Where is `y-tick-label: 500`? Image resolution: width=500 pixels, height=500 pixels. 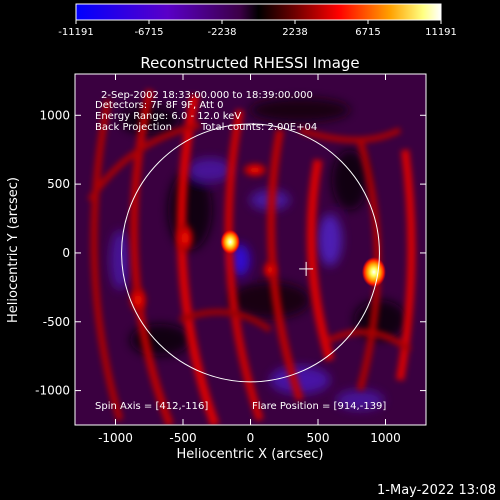 y-tick-label: 500 is located at coordinates (58, 184).